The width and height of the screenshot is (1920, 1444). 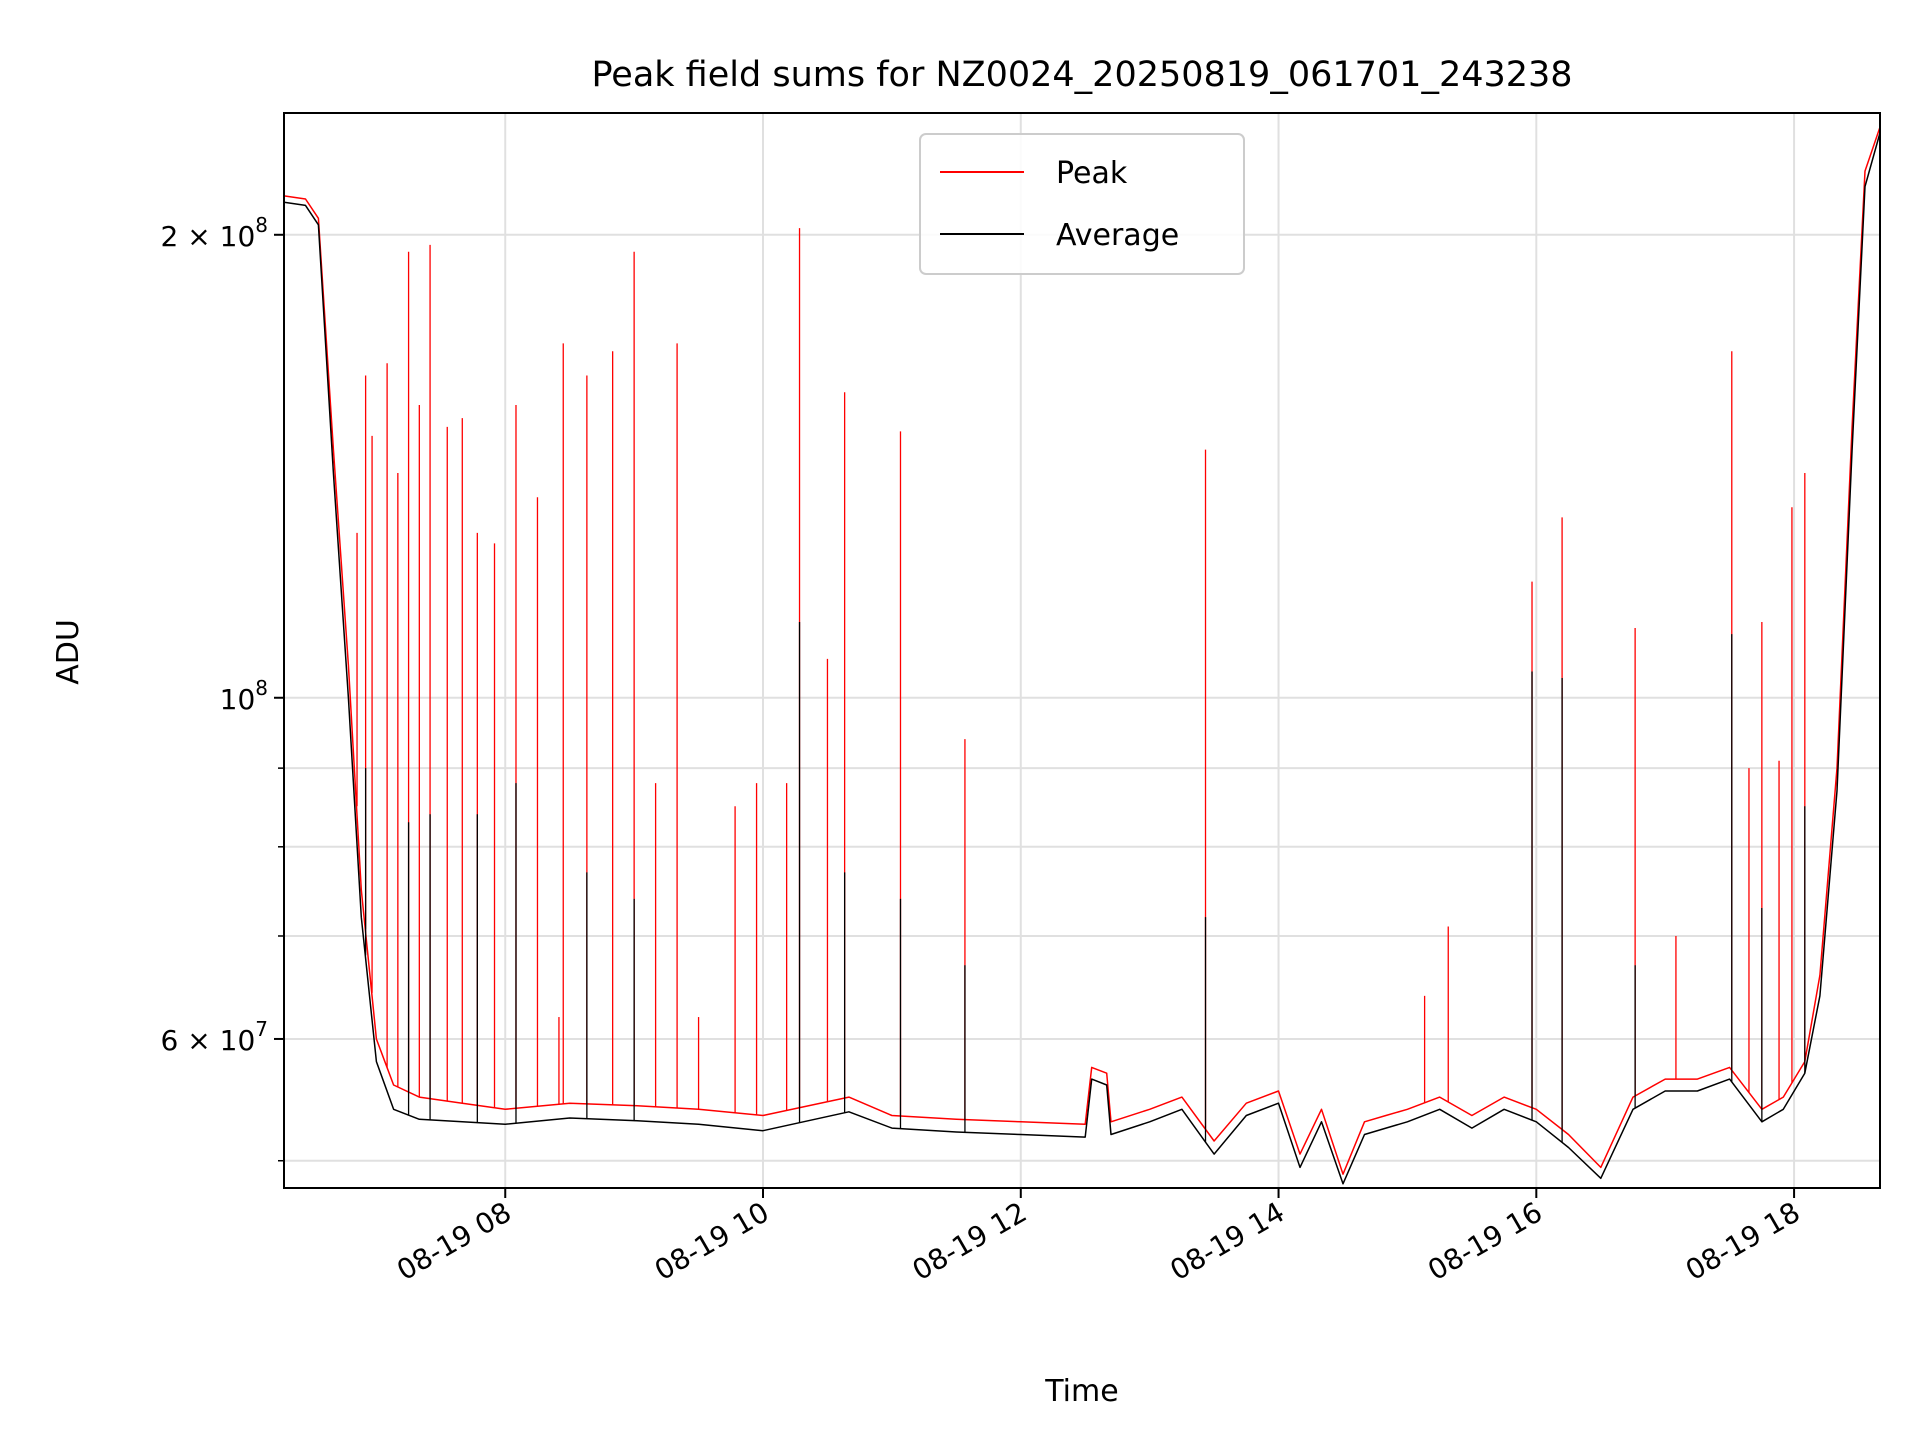 What do you see at coordinates (1092, 173) in the screenshot?
I see `legend-label-peak: Peak` at bounding box center [1092, 173].